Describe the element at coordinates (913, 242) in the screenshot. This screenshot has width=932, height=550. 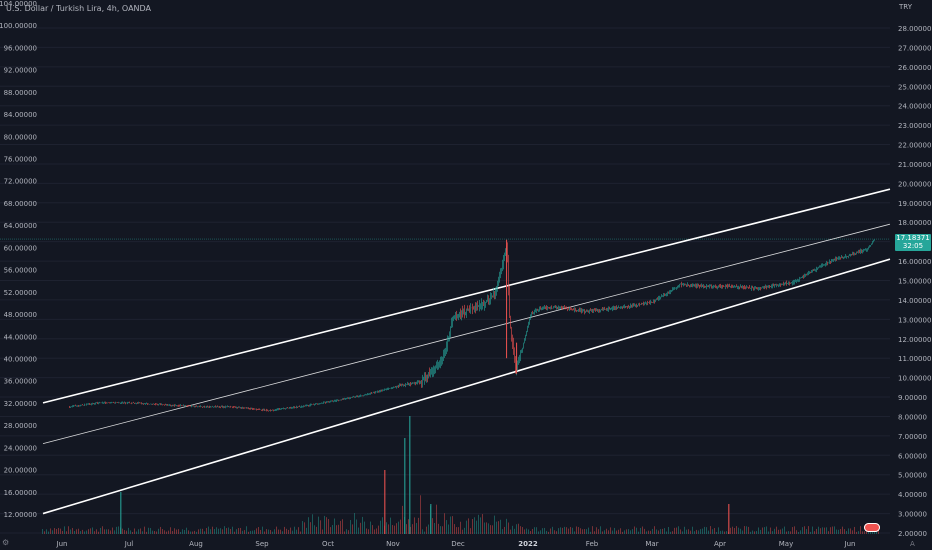
I see `last-price-tag: 17.18371 32:05` at that location.